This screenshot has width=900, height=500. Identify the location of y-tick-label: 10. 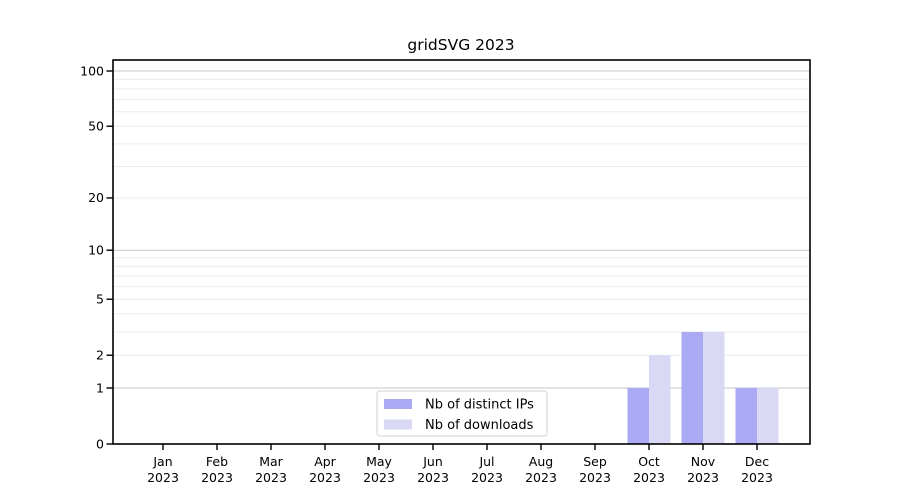
(96, 249).